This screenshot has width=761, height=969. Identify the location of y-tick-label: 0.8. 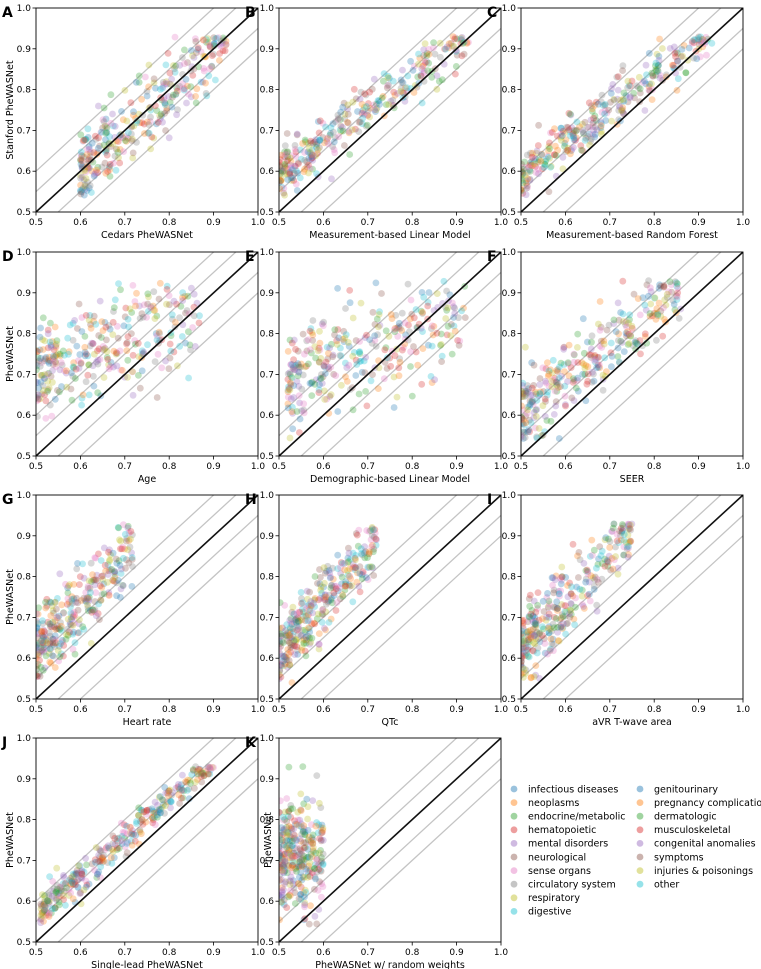
(24, 335).